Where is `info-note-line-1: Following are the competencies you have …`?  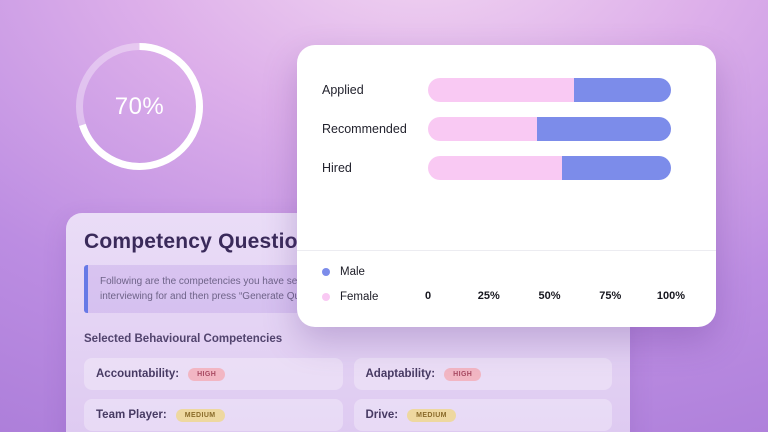 info-note-line-1: Following are the competencies you have … is located at coordinates (255, 281).